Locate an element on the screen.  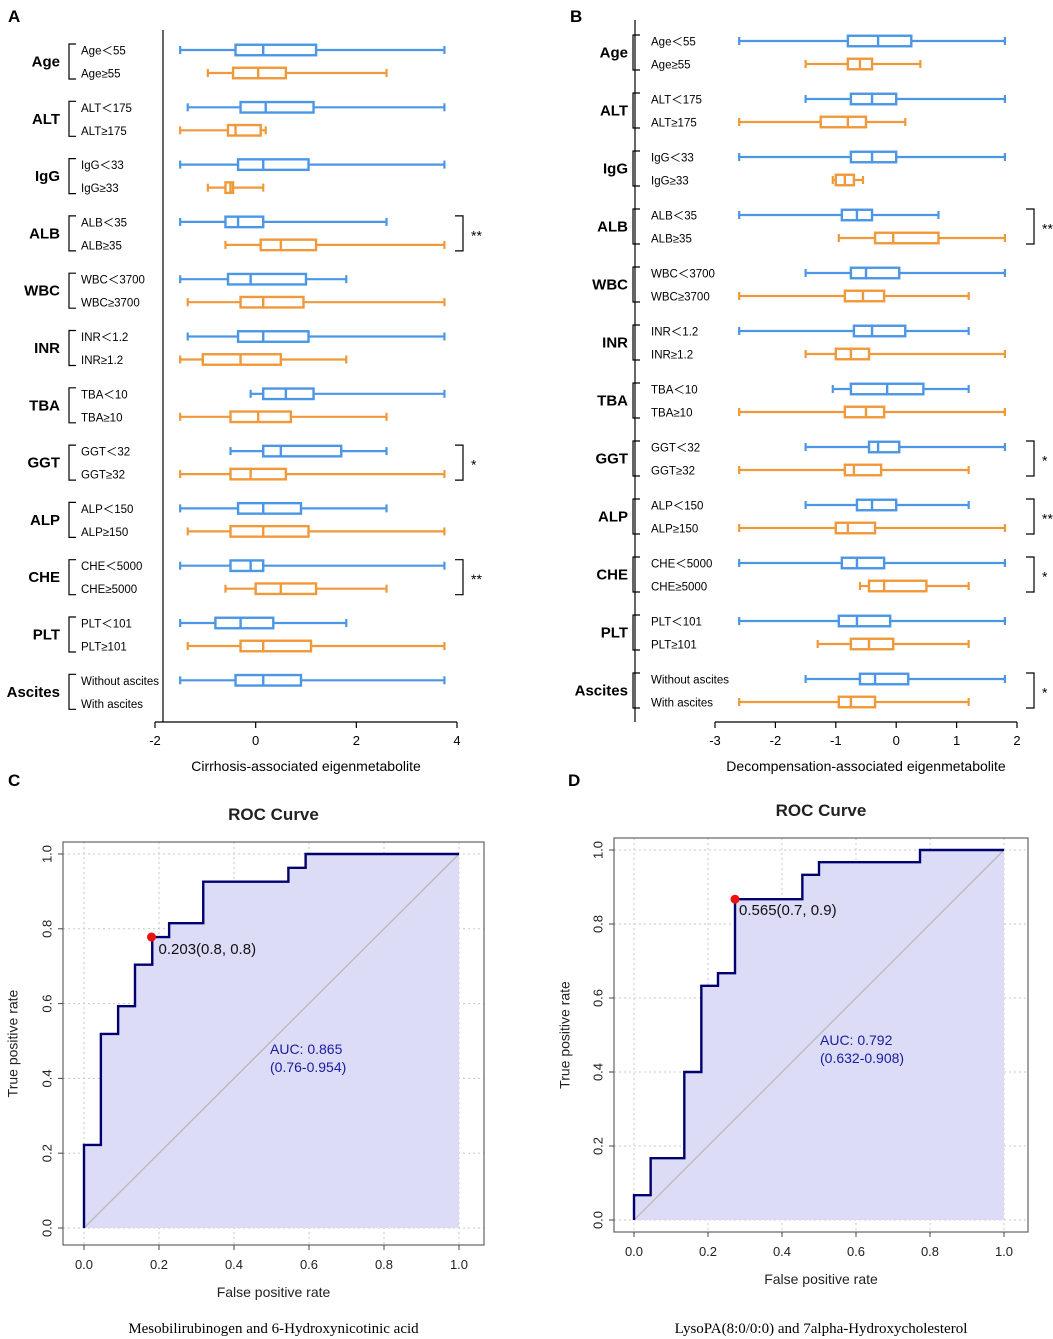
group-label: CHE＜5000 is located at coordinates (681, 565).